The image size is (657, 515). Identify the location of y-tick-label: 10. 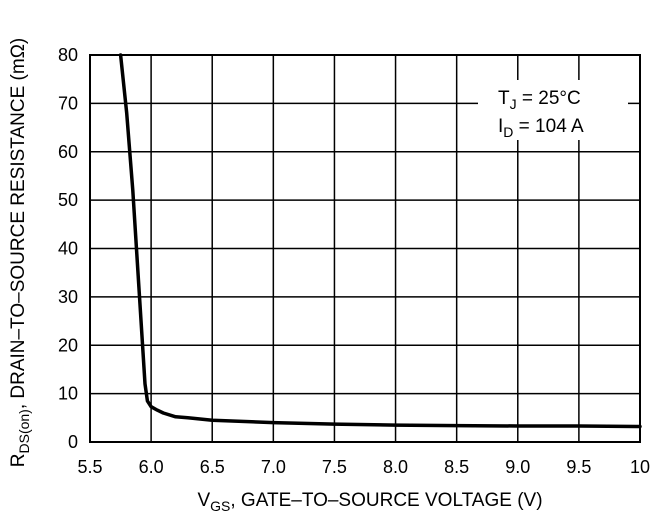
(68, 394).